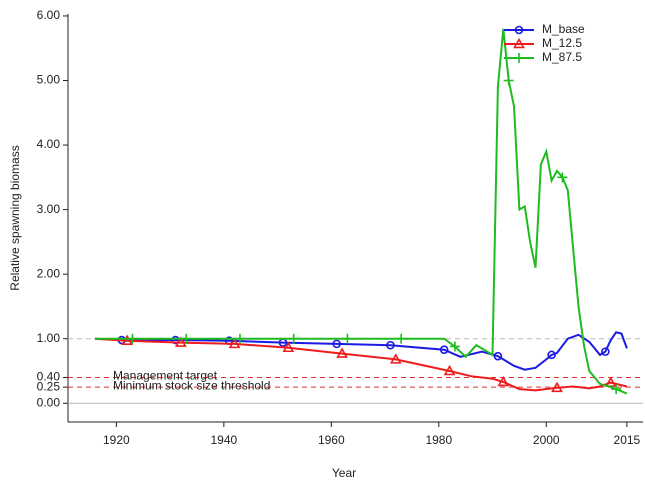 This screenshot has width=645, height=485. What do you see at coordinates (49, 144) in the screenshot?
I see `y-tick-label: 4.00` at bounding box center [49, 144].